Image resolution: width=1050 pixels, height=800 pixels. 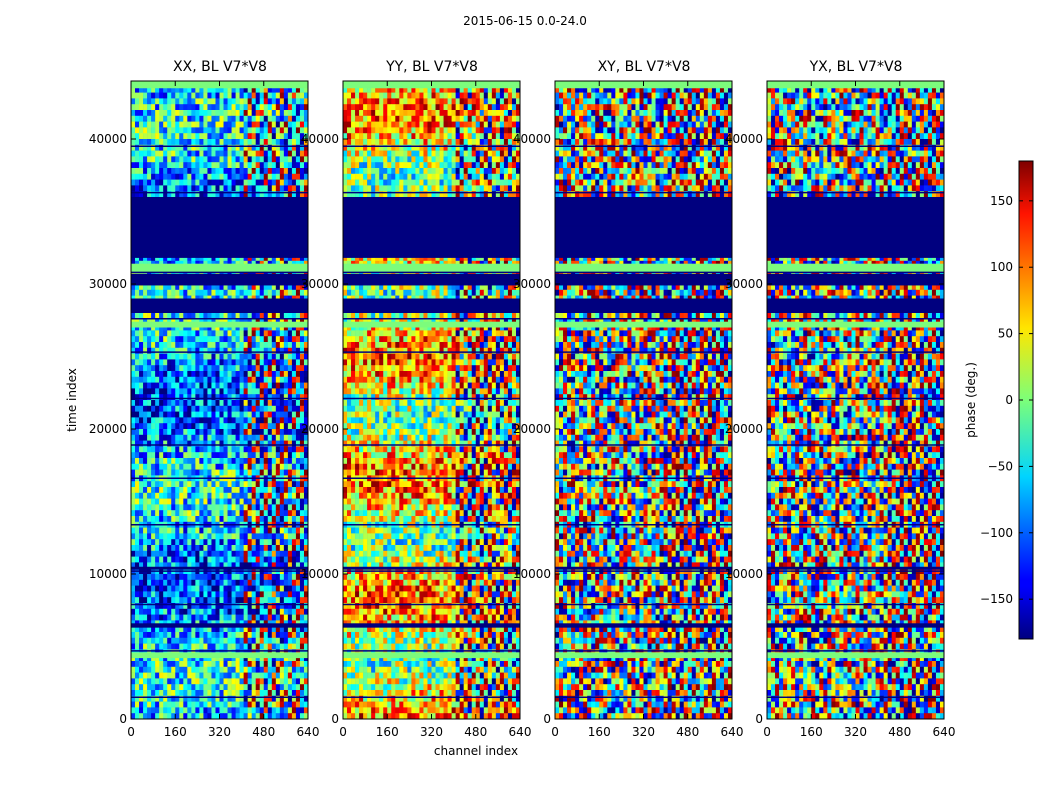 I want to click on colorbar-label: phase (deg.), so click(x=971, y=400).